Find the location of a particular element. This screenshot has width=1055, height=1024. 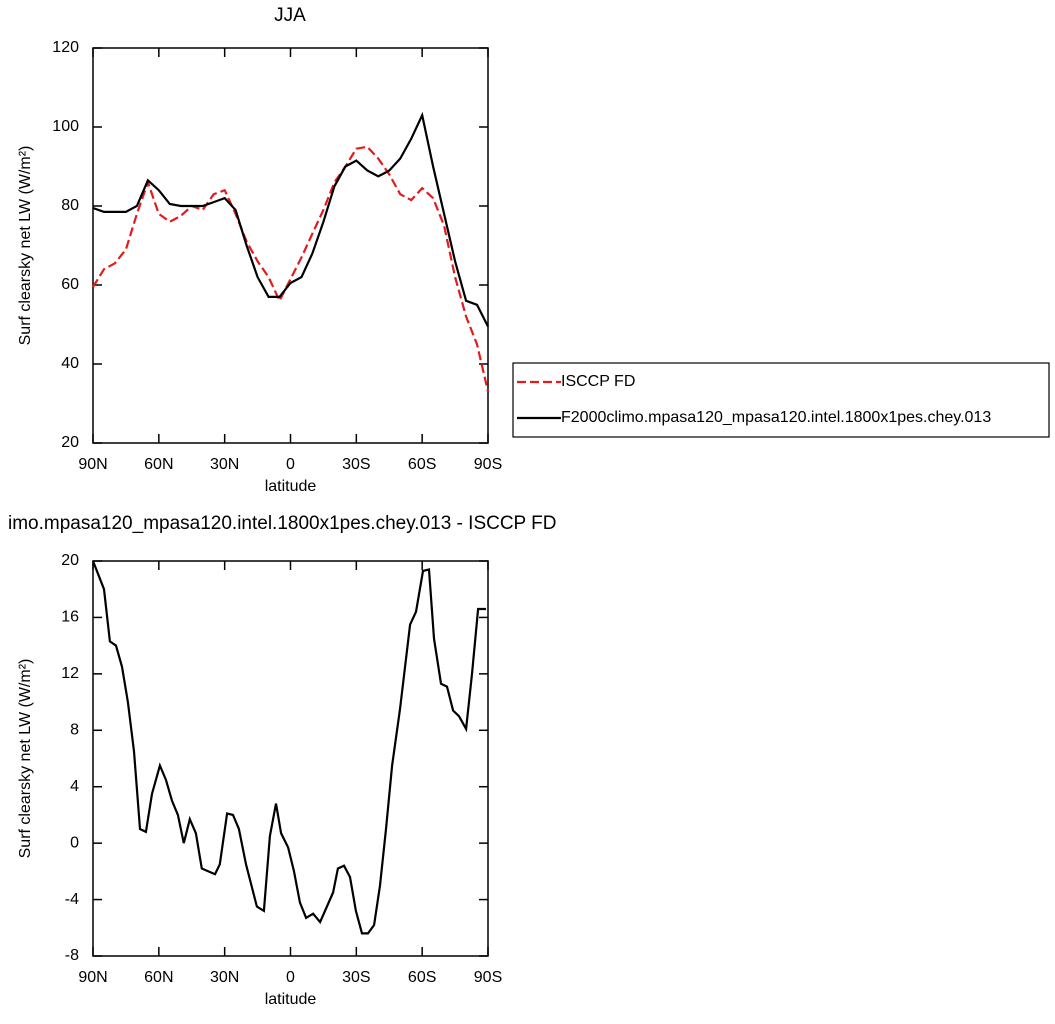

y-tick-label: 120 is located at coordinates (65, 47).